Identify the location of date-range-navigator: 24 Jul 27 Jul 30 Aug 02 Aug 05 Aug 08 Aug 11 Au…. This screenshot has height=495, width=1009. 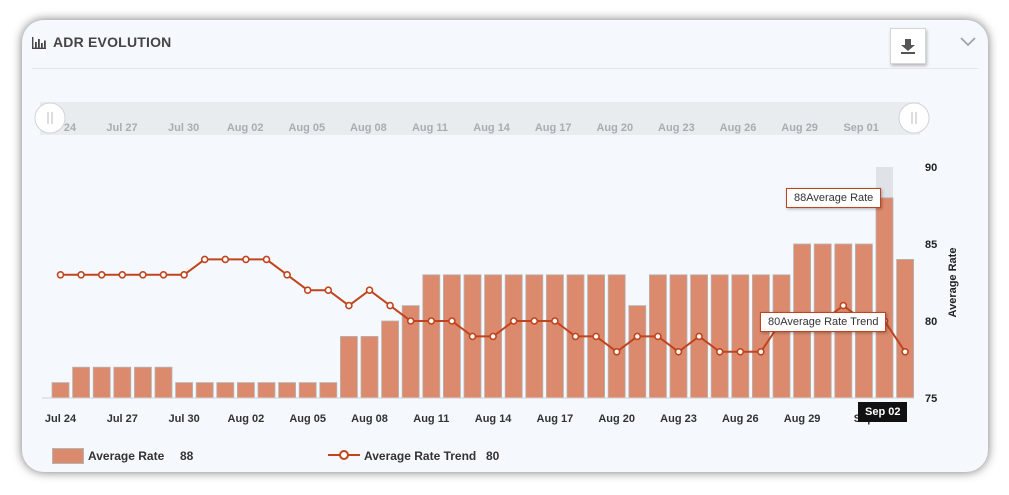
(482, 118).